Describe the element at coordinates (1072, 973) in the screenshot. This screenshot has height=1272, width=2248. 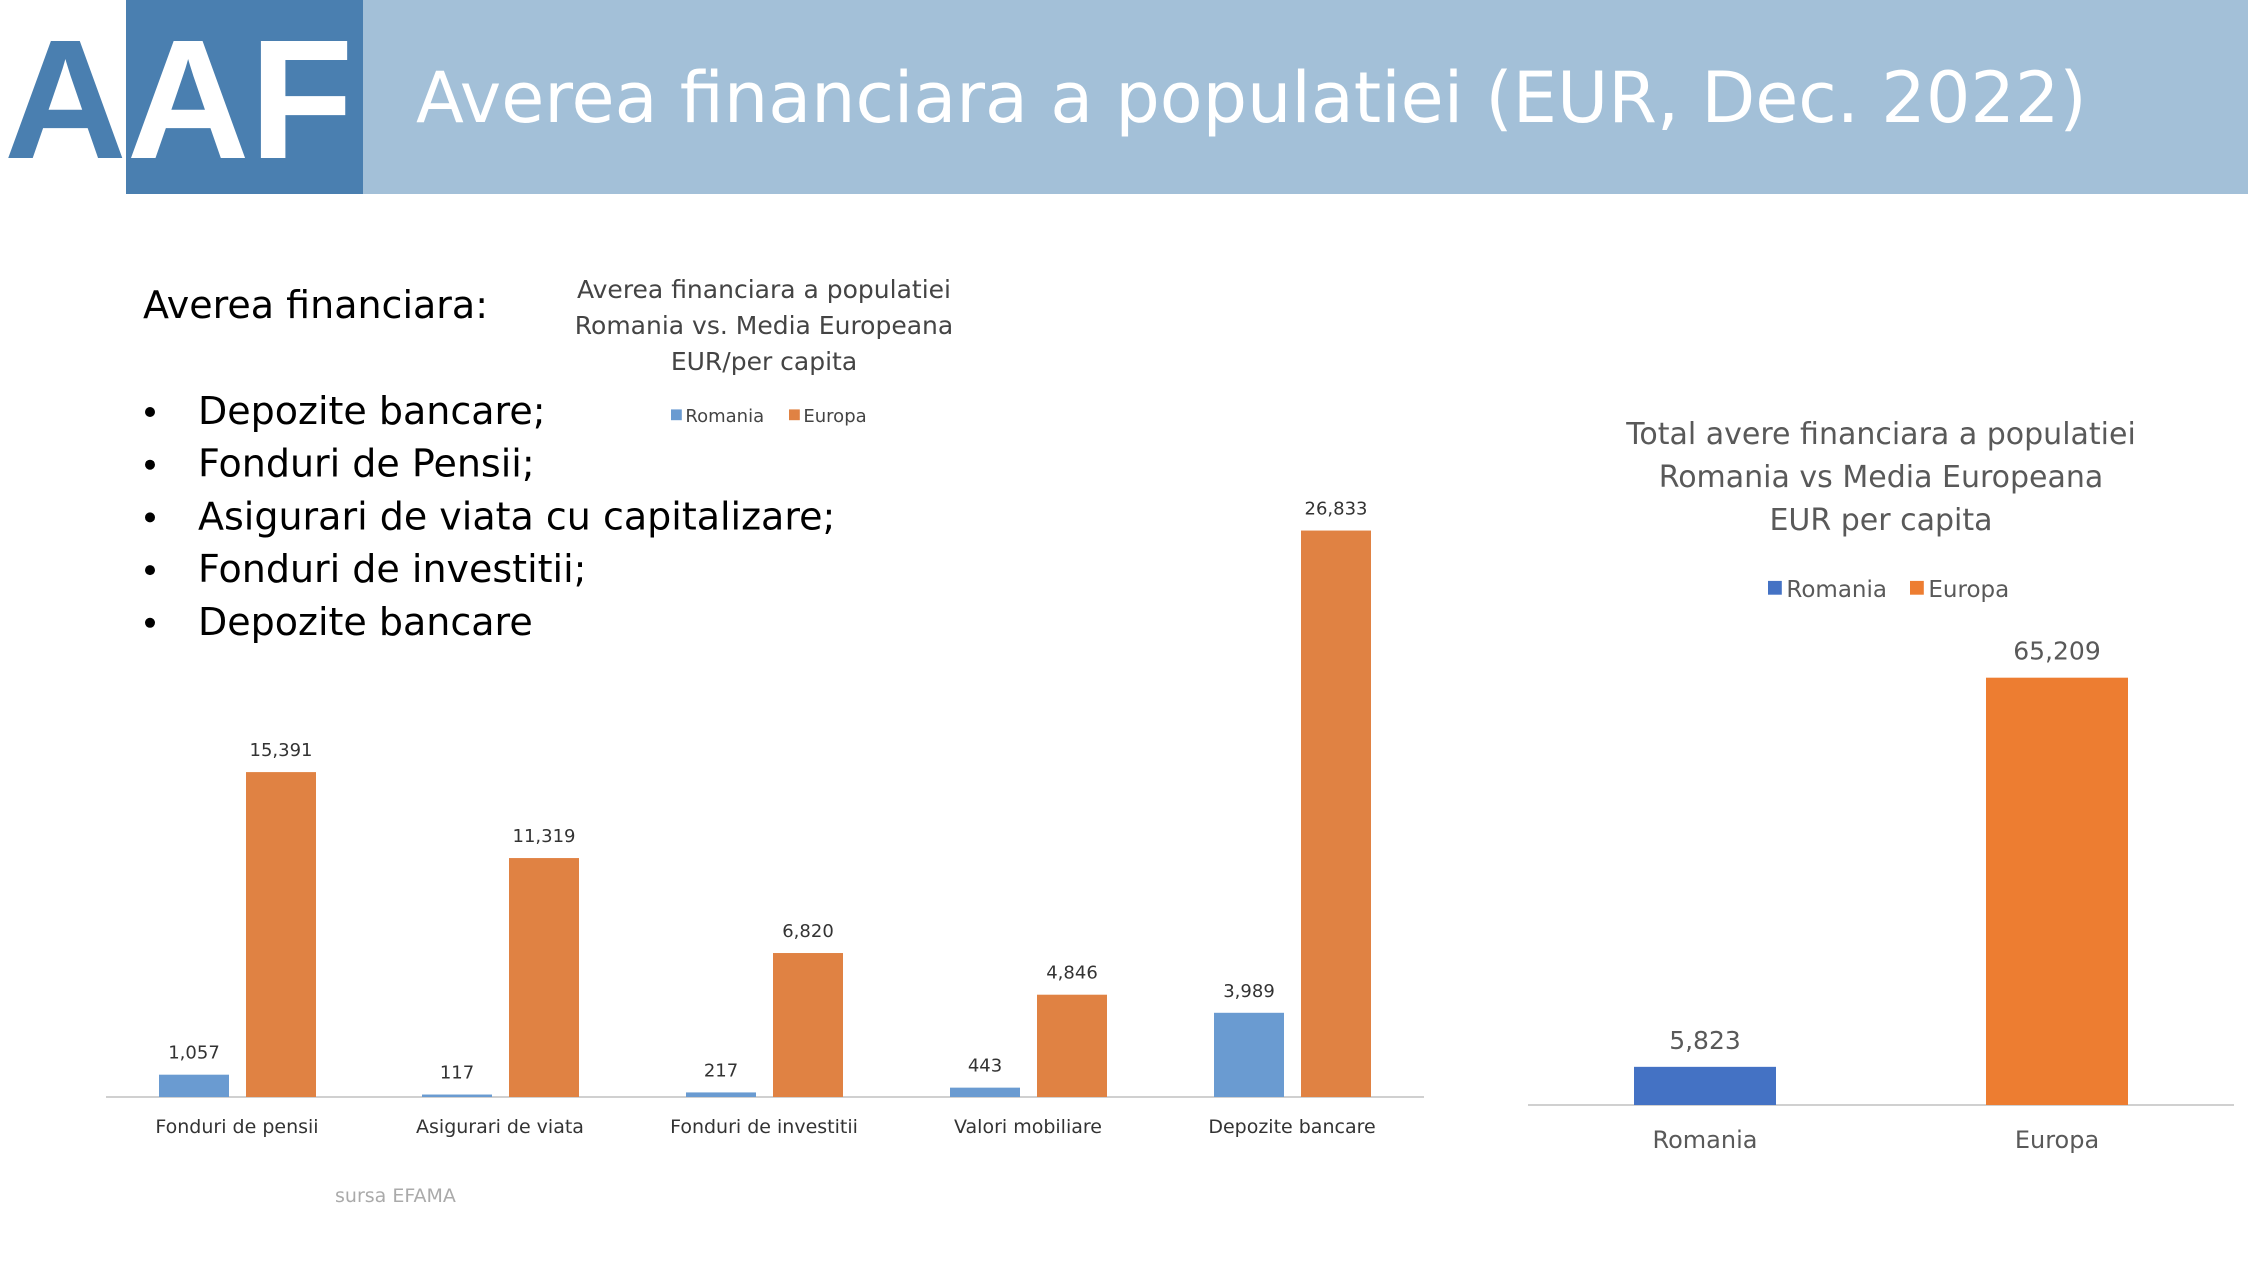
I see `data-label: 4,846` at that location.